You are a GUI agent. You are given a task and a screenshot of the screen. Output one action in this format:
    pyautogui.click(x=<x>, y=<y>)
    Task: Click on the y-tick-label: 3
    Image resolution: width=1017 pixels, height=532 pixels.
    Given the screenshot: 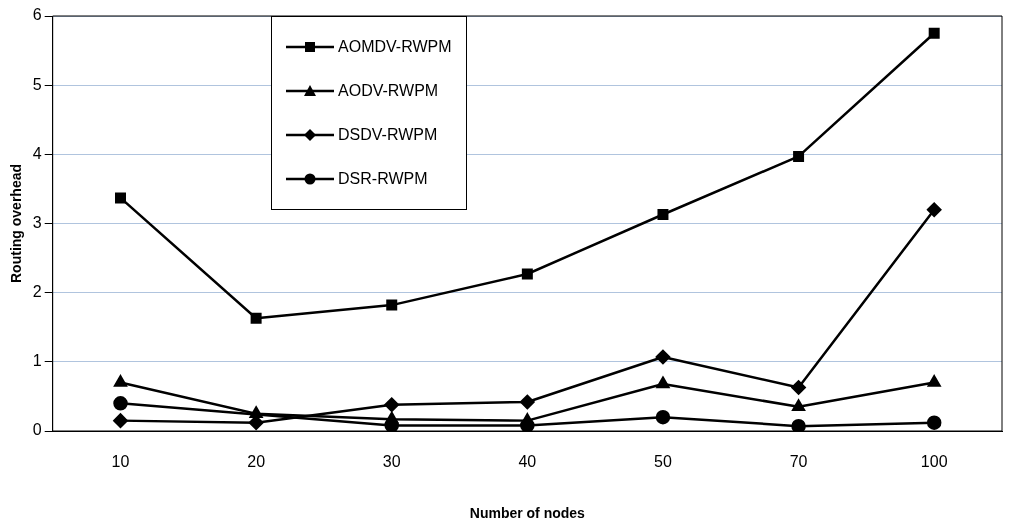 What is the action you would take?
    pyautogui.click(x=37, y=222)
    